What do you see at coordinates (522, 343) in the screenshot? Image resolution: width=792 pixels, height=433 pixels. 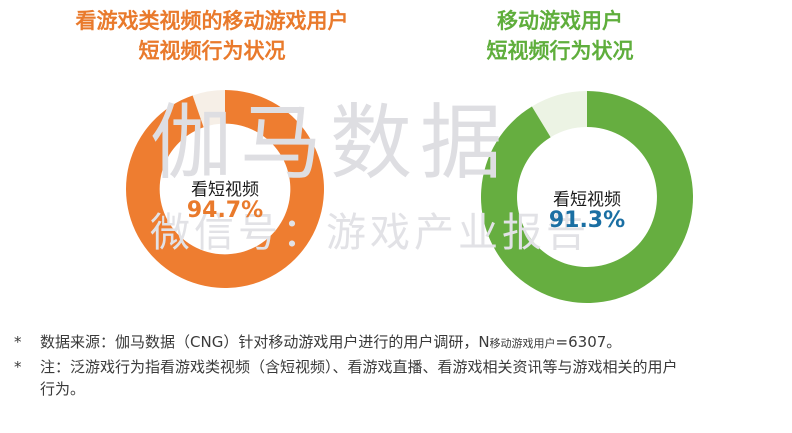 I see `source-note-subscript: 移动游戏用户` at bounding box center [522, 343].